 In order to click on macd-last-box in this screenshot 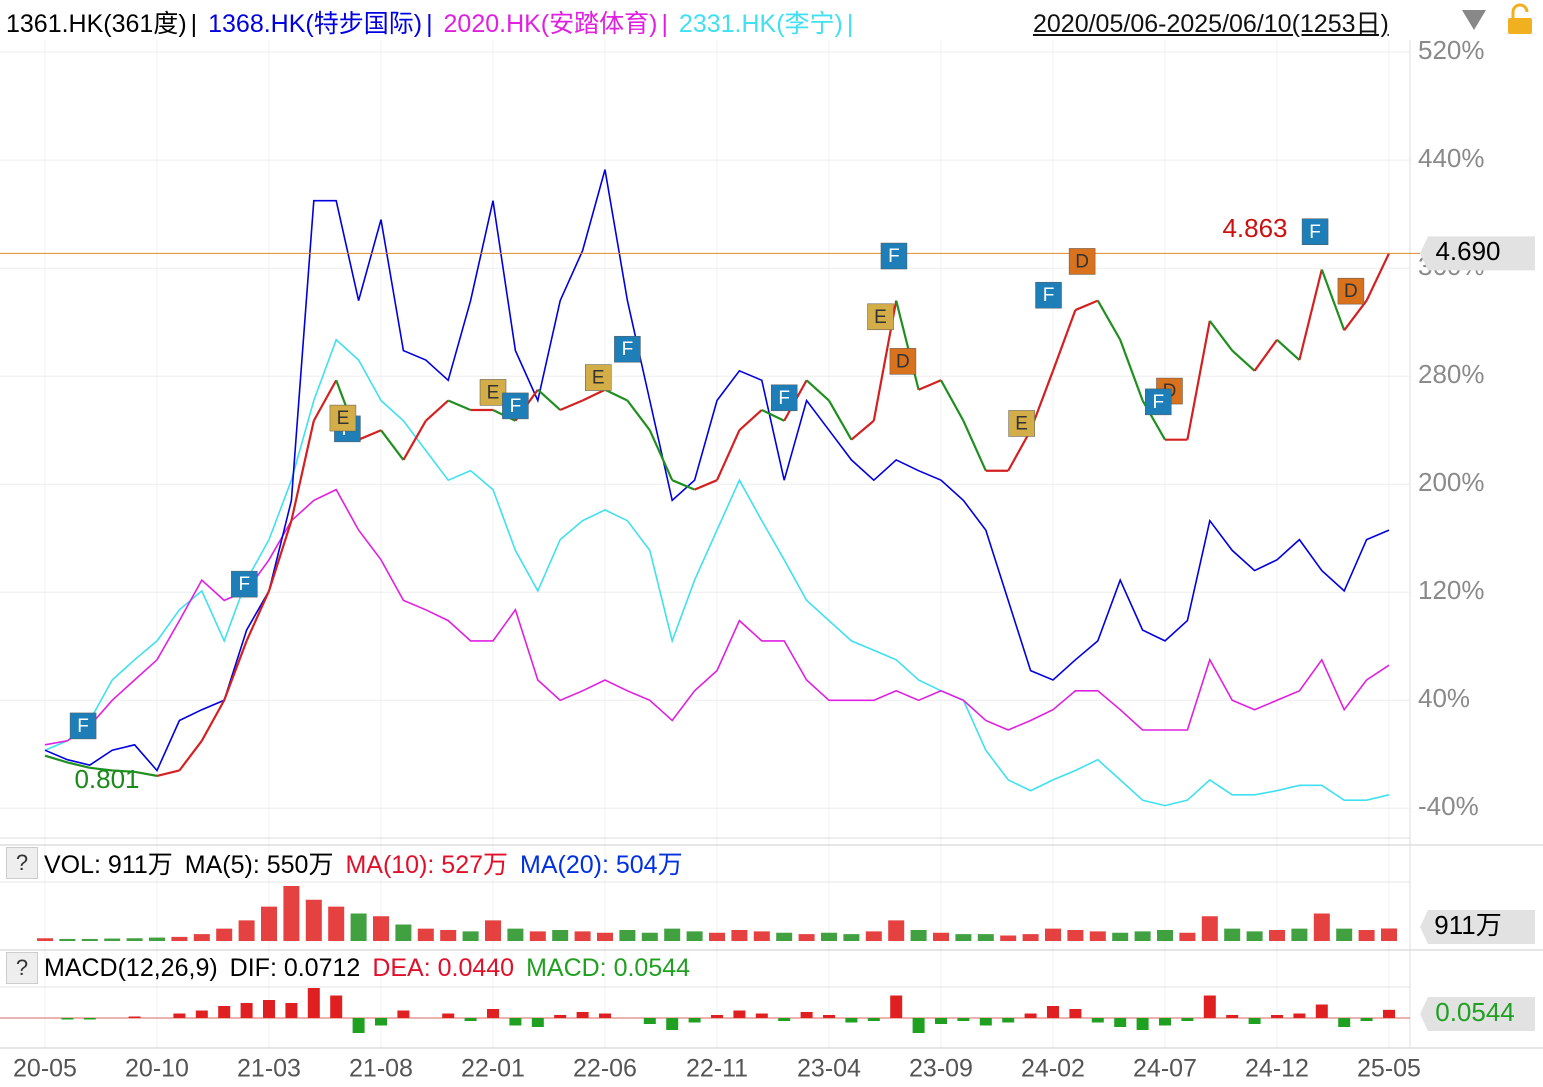, I will do `click(1477, 1014)`.